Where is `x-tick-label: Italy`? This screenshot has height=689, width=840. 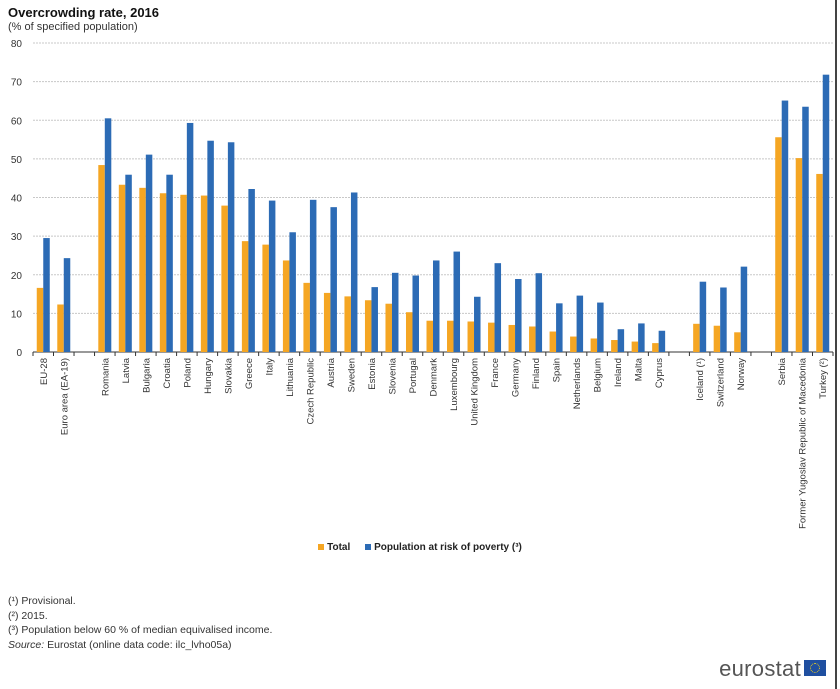
x-tick-label: Italy is located at coordinates (269, 367).